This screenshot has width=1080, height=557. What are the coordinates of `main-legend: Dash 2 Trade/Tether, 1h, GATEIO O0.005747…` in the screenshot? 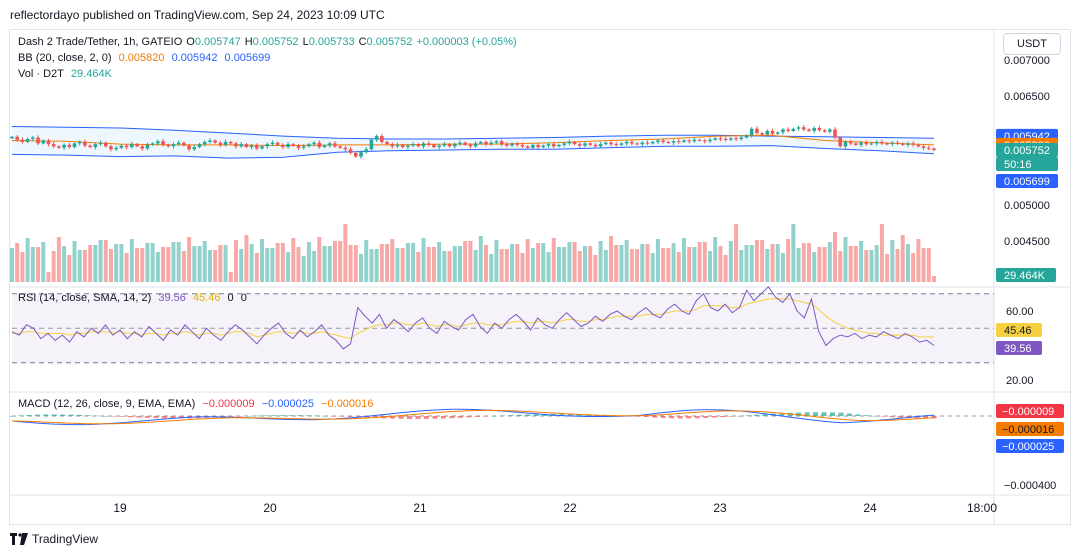 It's located at (269, 42).